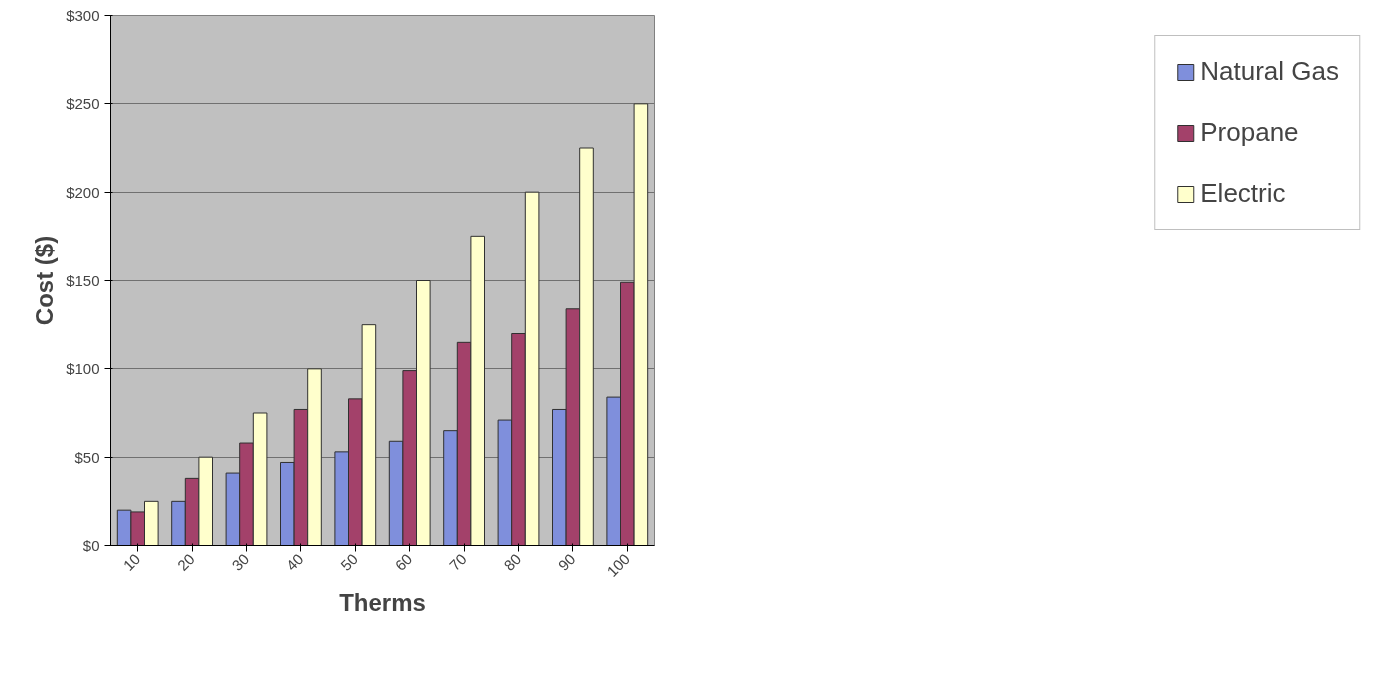 This screenshot has height=673, width=1391. Describe the element at coordinates (1243, 193) in the screenshot. I see `legend-label: Electric` at that location.